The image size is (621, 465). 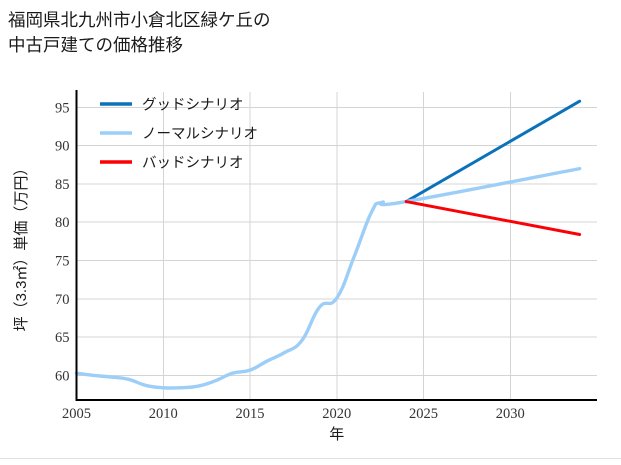 I want to click on x-tick-label: 2010, so click(x=163, y=414).